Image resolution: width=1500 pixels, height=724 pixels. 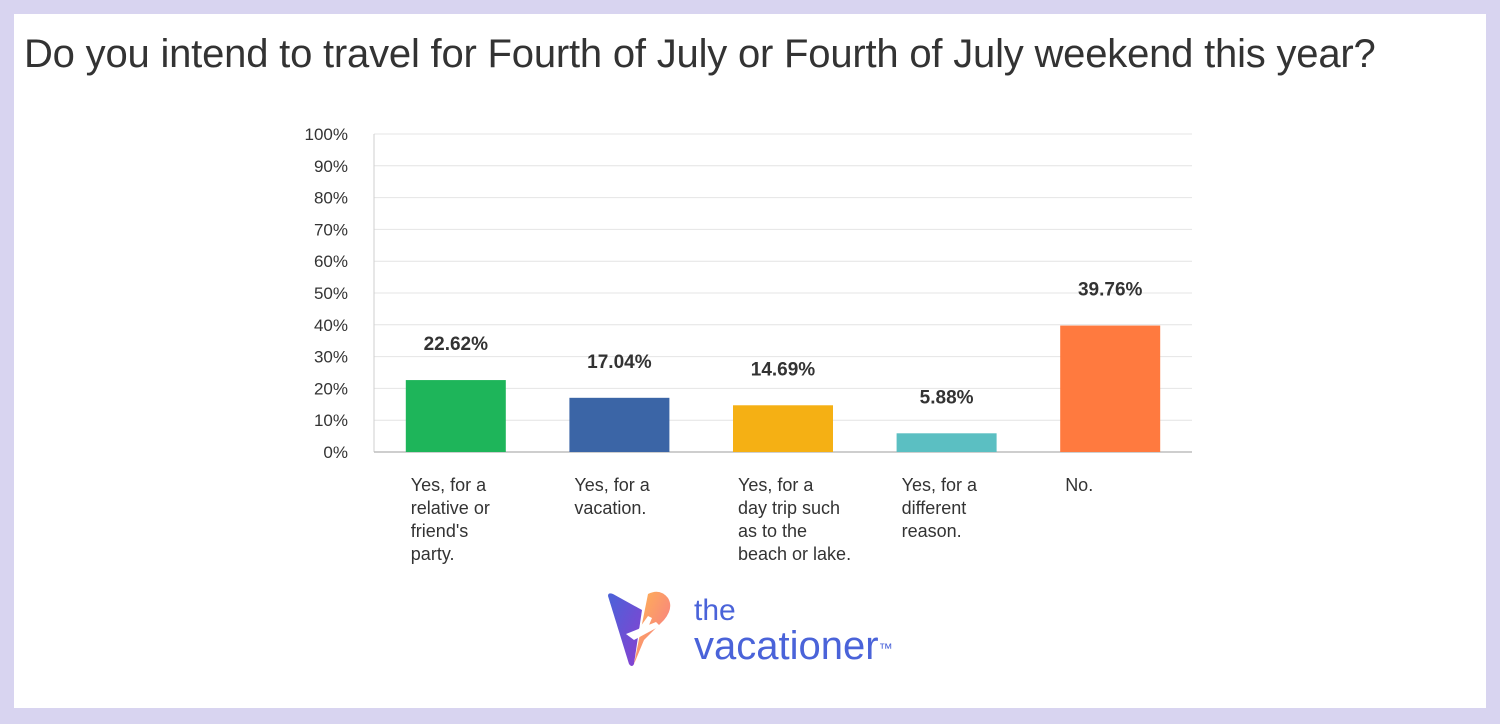 I want to click on y-tick-label: 40%, so click(x=331, y=325).